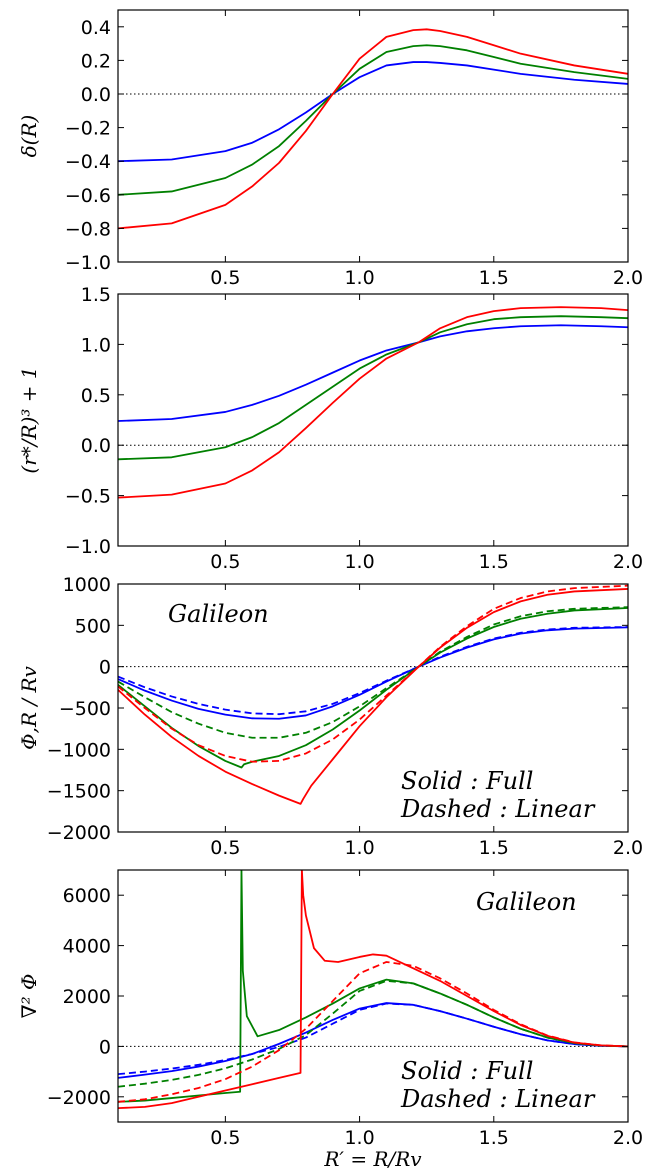  What do you see at coordinates (87, 997) in the screenshot?
I see `y-tick-label: 2000` at bounding box center [87, 997].